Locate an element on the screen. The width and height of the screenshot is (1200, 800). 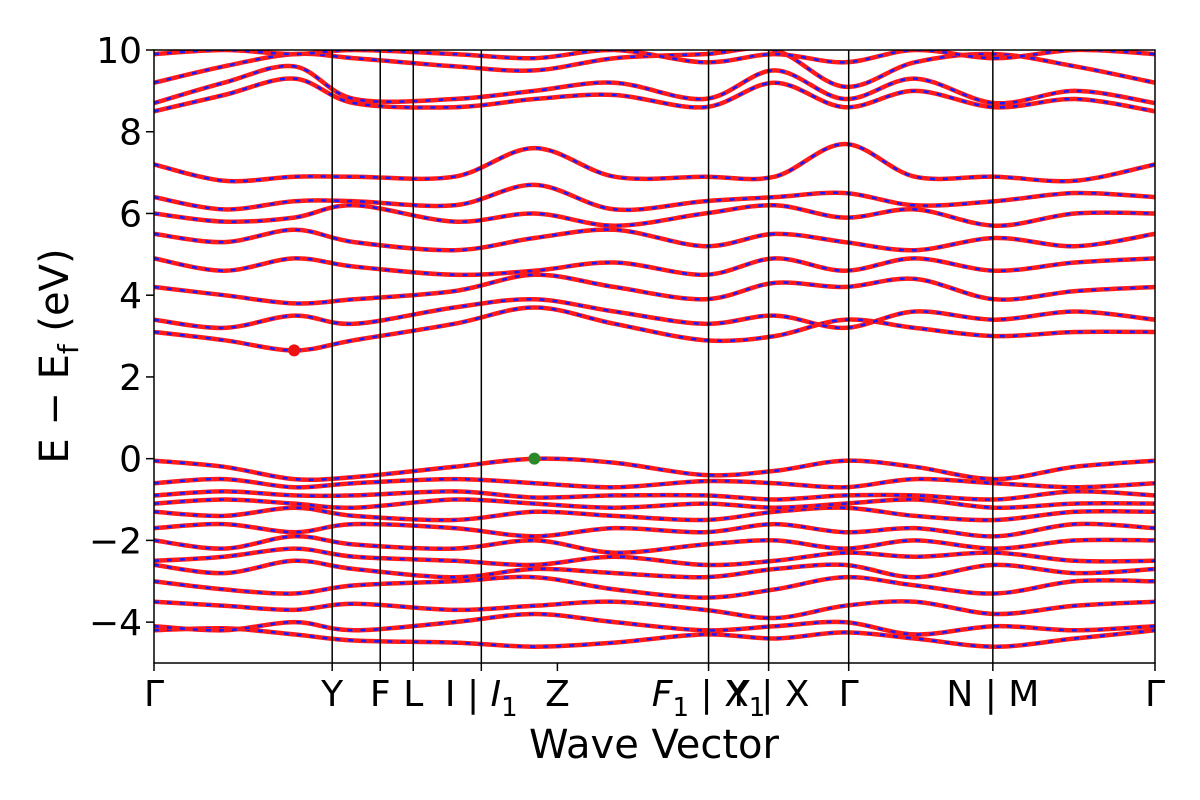
y-ticks-layer: −4 −2 0 2 4 6 8 10 is located at coordinates (121, 337).